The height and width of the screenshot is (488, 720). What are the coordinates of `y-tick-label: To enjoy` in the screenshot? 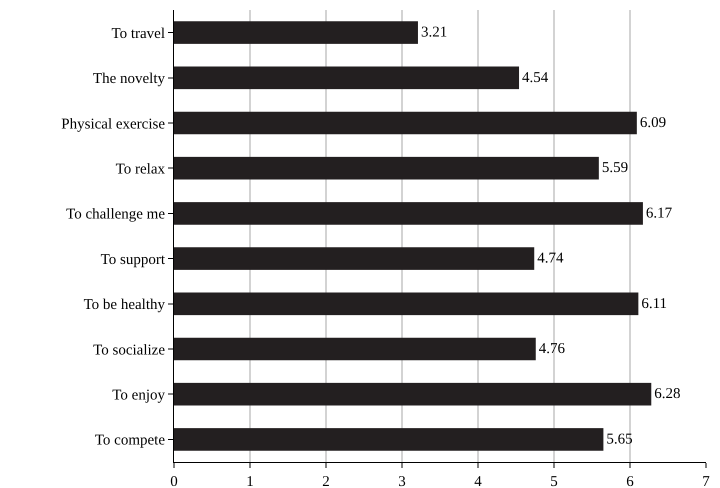 It's located at (139, 395).